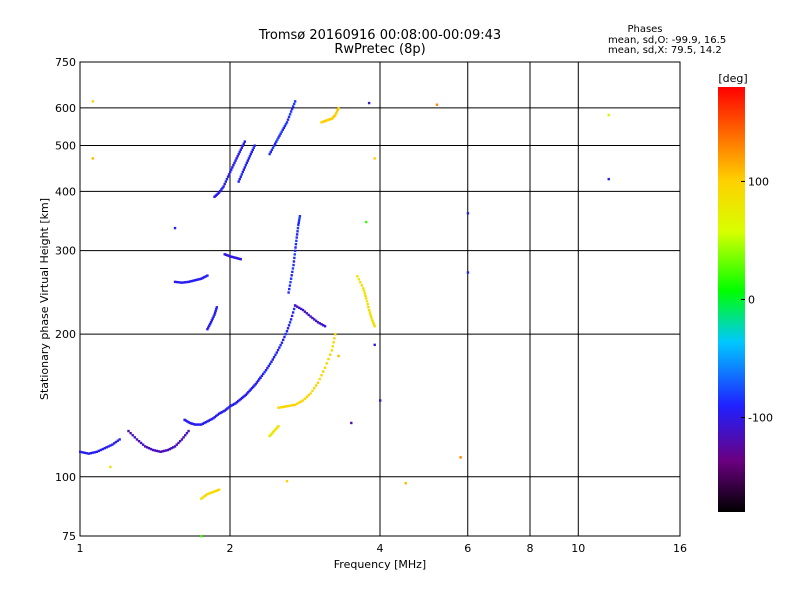 The image size is (800, 600). Describe the element at coordinates (644, 29) in the screenshot. I see `stats-heading: Phases` at that location.